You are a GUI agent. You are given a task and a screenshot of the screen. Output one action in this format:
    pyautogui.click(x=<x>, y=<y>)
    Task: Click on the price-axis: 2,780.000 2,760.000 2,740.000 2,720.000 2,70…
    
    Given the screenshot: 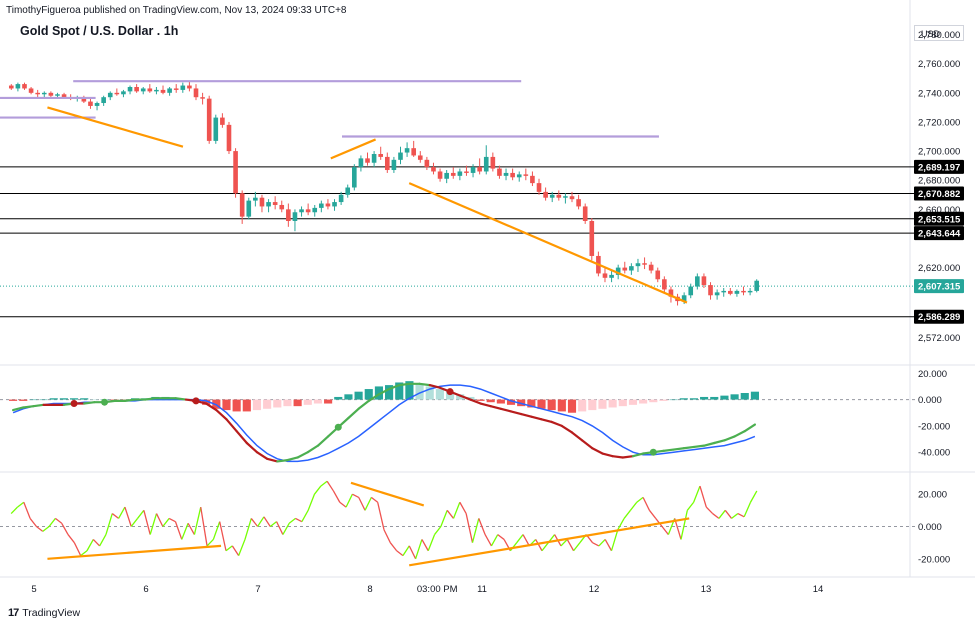 What is the action you would take?
    pyautogui.click(x=939, y=297)
    